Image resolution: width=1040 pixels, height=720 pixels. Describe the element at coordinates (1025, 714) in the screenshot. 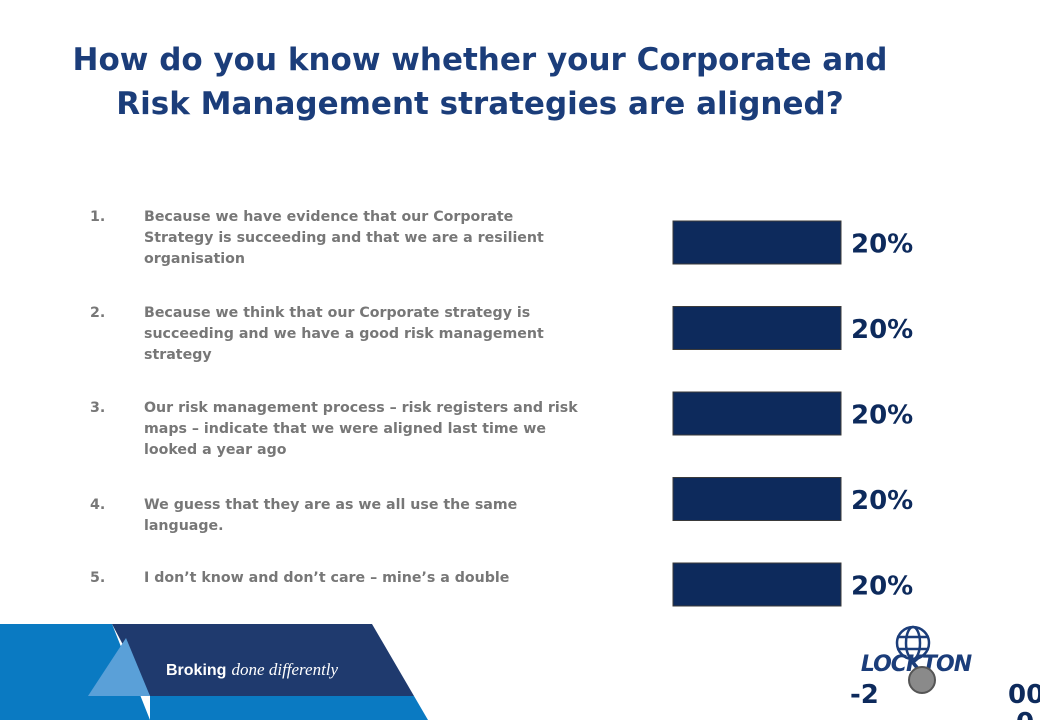

I see `page-number-right-cut: 0` at that location.